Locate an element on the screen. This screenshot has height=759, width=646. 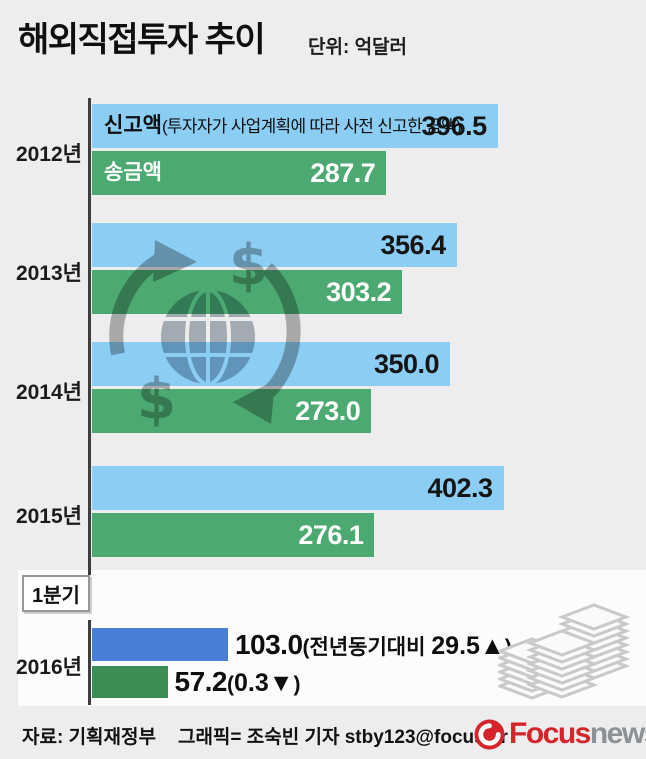
bar-value: 273.0 is located at coordinates (328, 411).